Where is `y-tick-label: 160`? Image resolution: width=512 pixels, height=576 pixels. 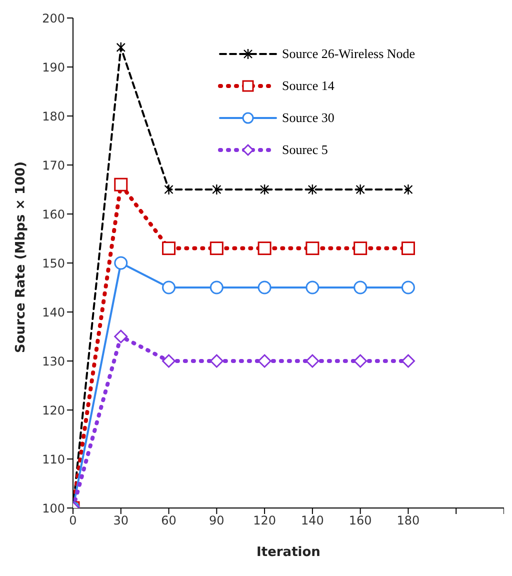 y-tick-label: 160 is located at coordinates (53, 214).